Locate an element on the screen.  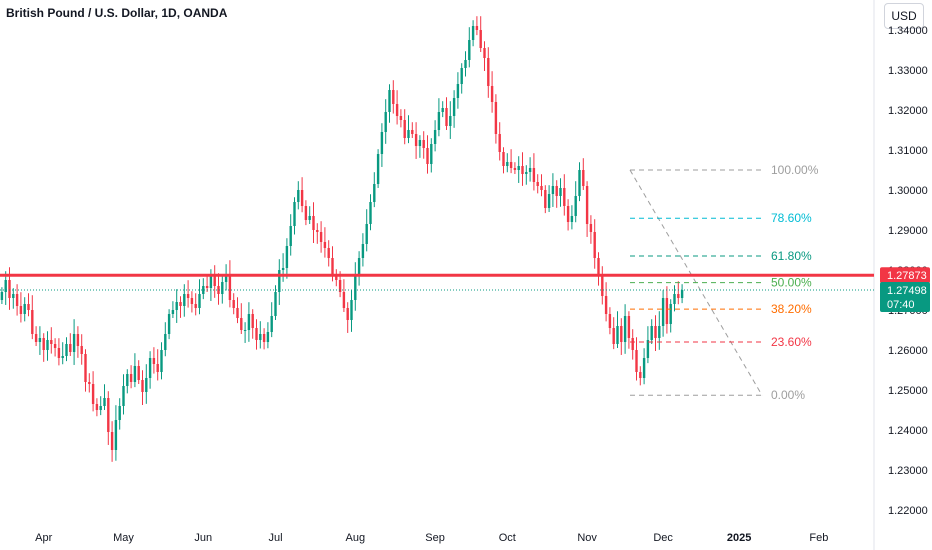
price-tag-value: 1.27498 is located at coordinates (907, 291).